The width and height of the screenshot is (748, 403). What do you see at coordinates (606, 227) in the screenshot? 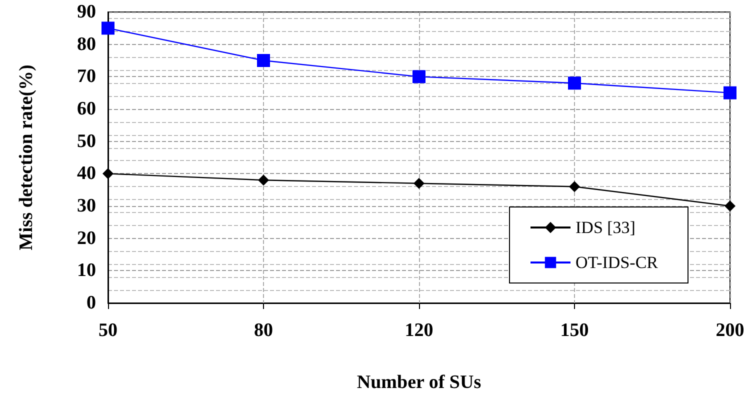
I see `legend-label: IDS [33]` at bounding box center [606, 227].